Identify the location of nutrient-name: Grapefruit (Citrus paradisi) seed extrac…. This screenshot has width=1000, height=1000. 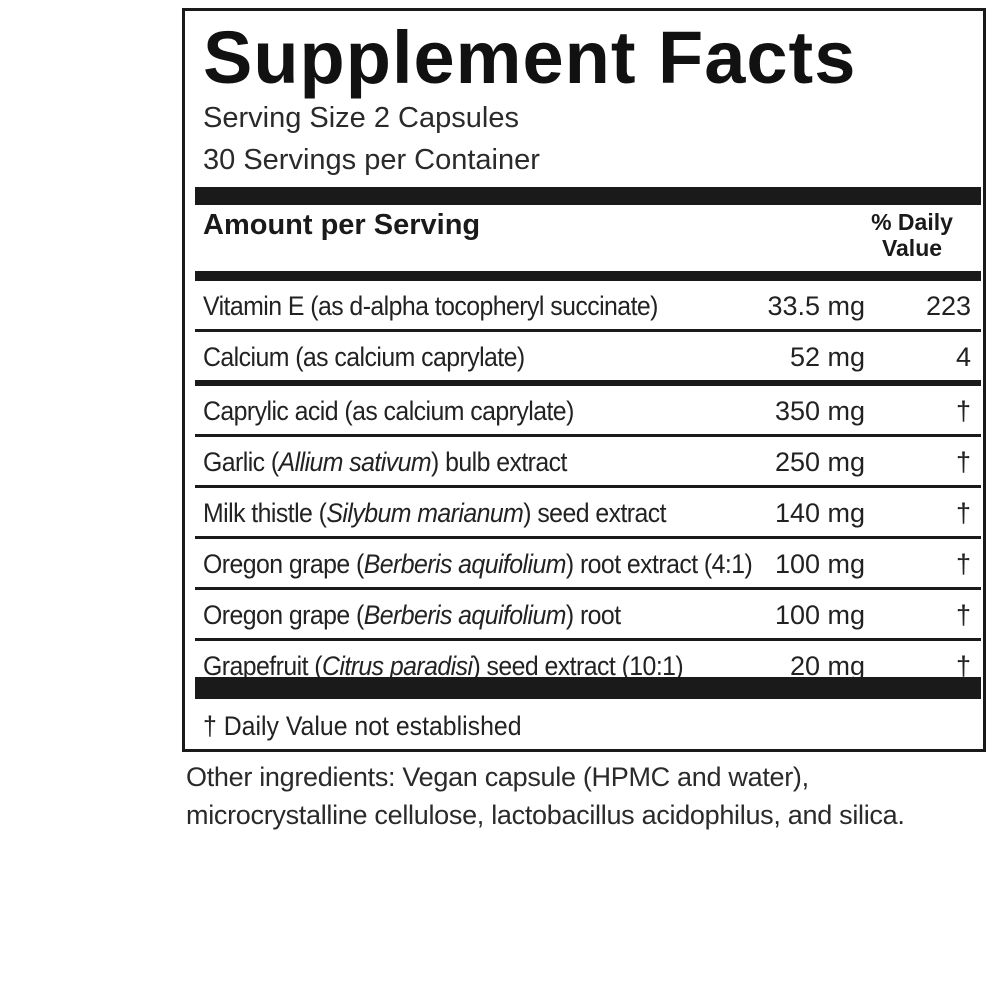
(443, 666).